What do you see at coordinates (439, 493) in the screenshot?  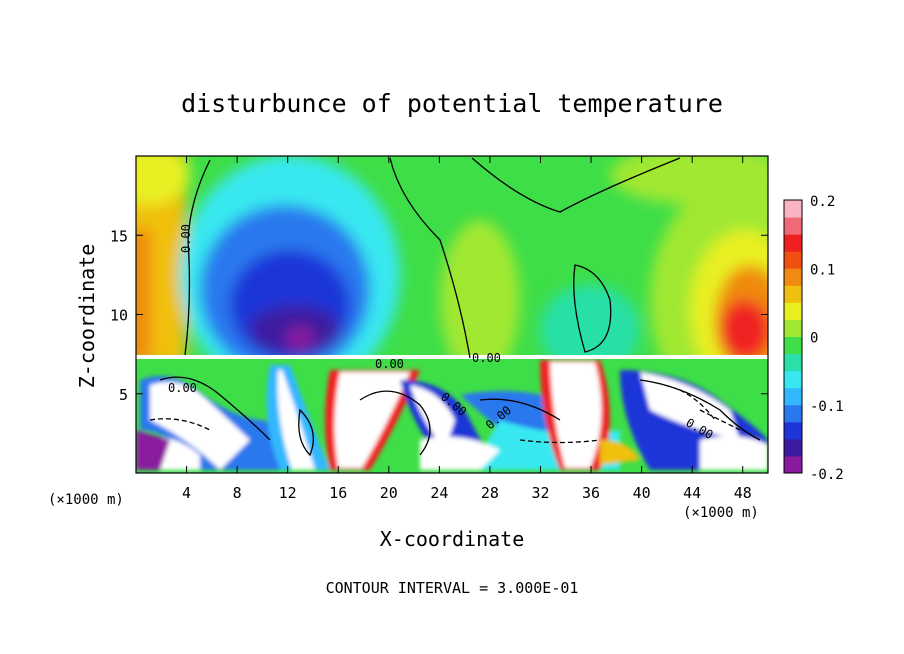 I see `x-tick-label: 24` at bounding box center [439, 493].